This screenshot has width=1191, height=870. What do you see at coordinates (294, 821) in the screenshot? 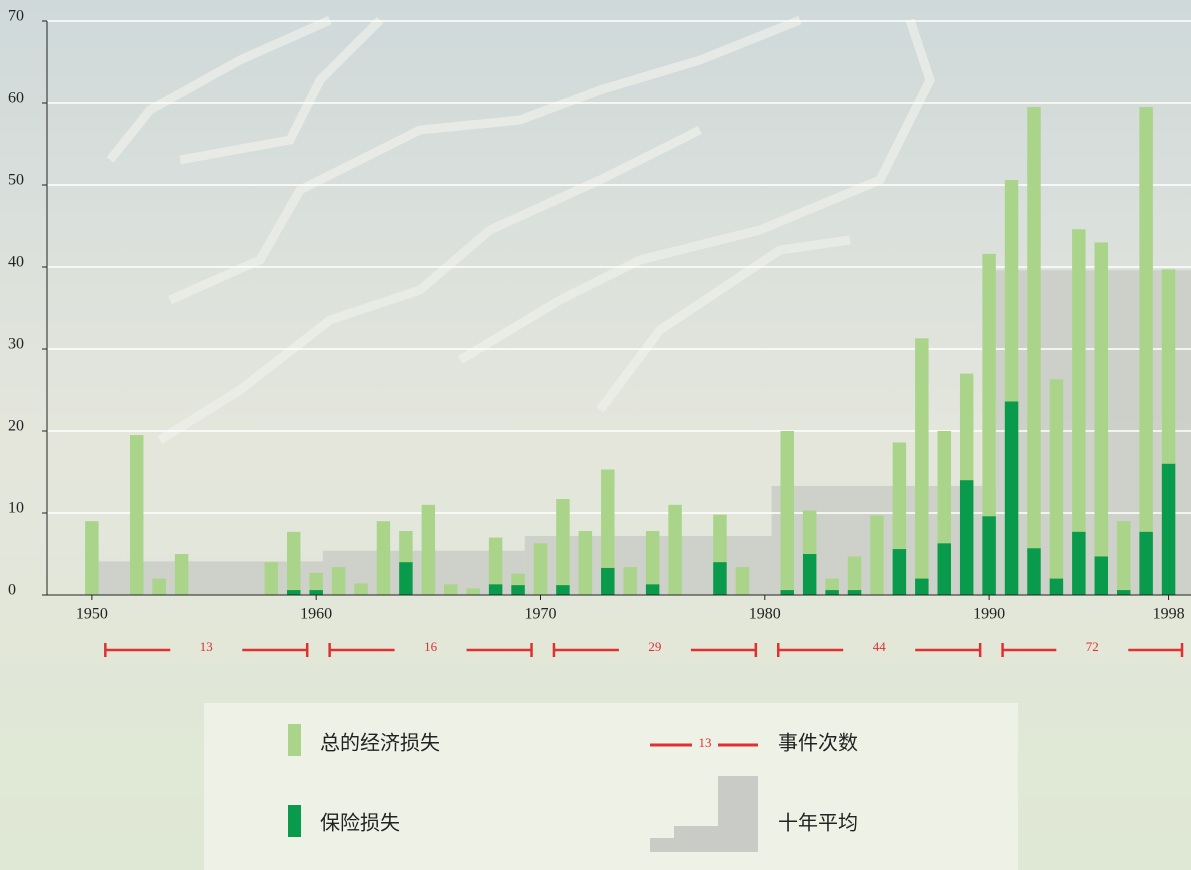
I see `legend-swatch-insured` at bounding box center [294, 821].